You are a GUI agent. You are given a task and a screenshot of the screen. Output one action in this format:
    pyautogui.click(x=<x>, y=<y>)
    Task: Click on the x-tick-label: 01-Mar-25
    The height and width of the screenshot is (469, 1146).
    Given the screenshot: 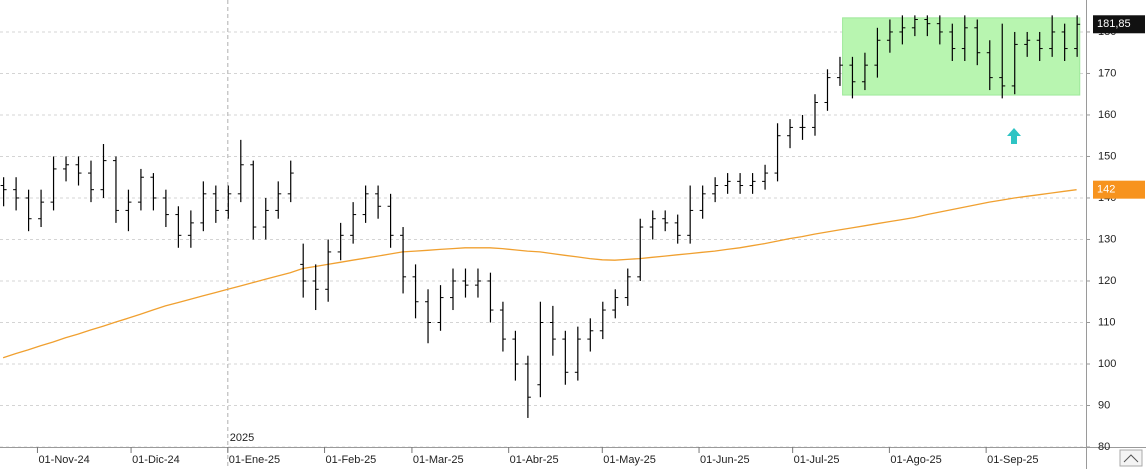 What is the action you would take?
    pyautogui.click(x=438, y=460)
    